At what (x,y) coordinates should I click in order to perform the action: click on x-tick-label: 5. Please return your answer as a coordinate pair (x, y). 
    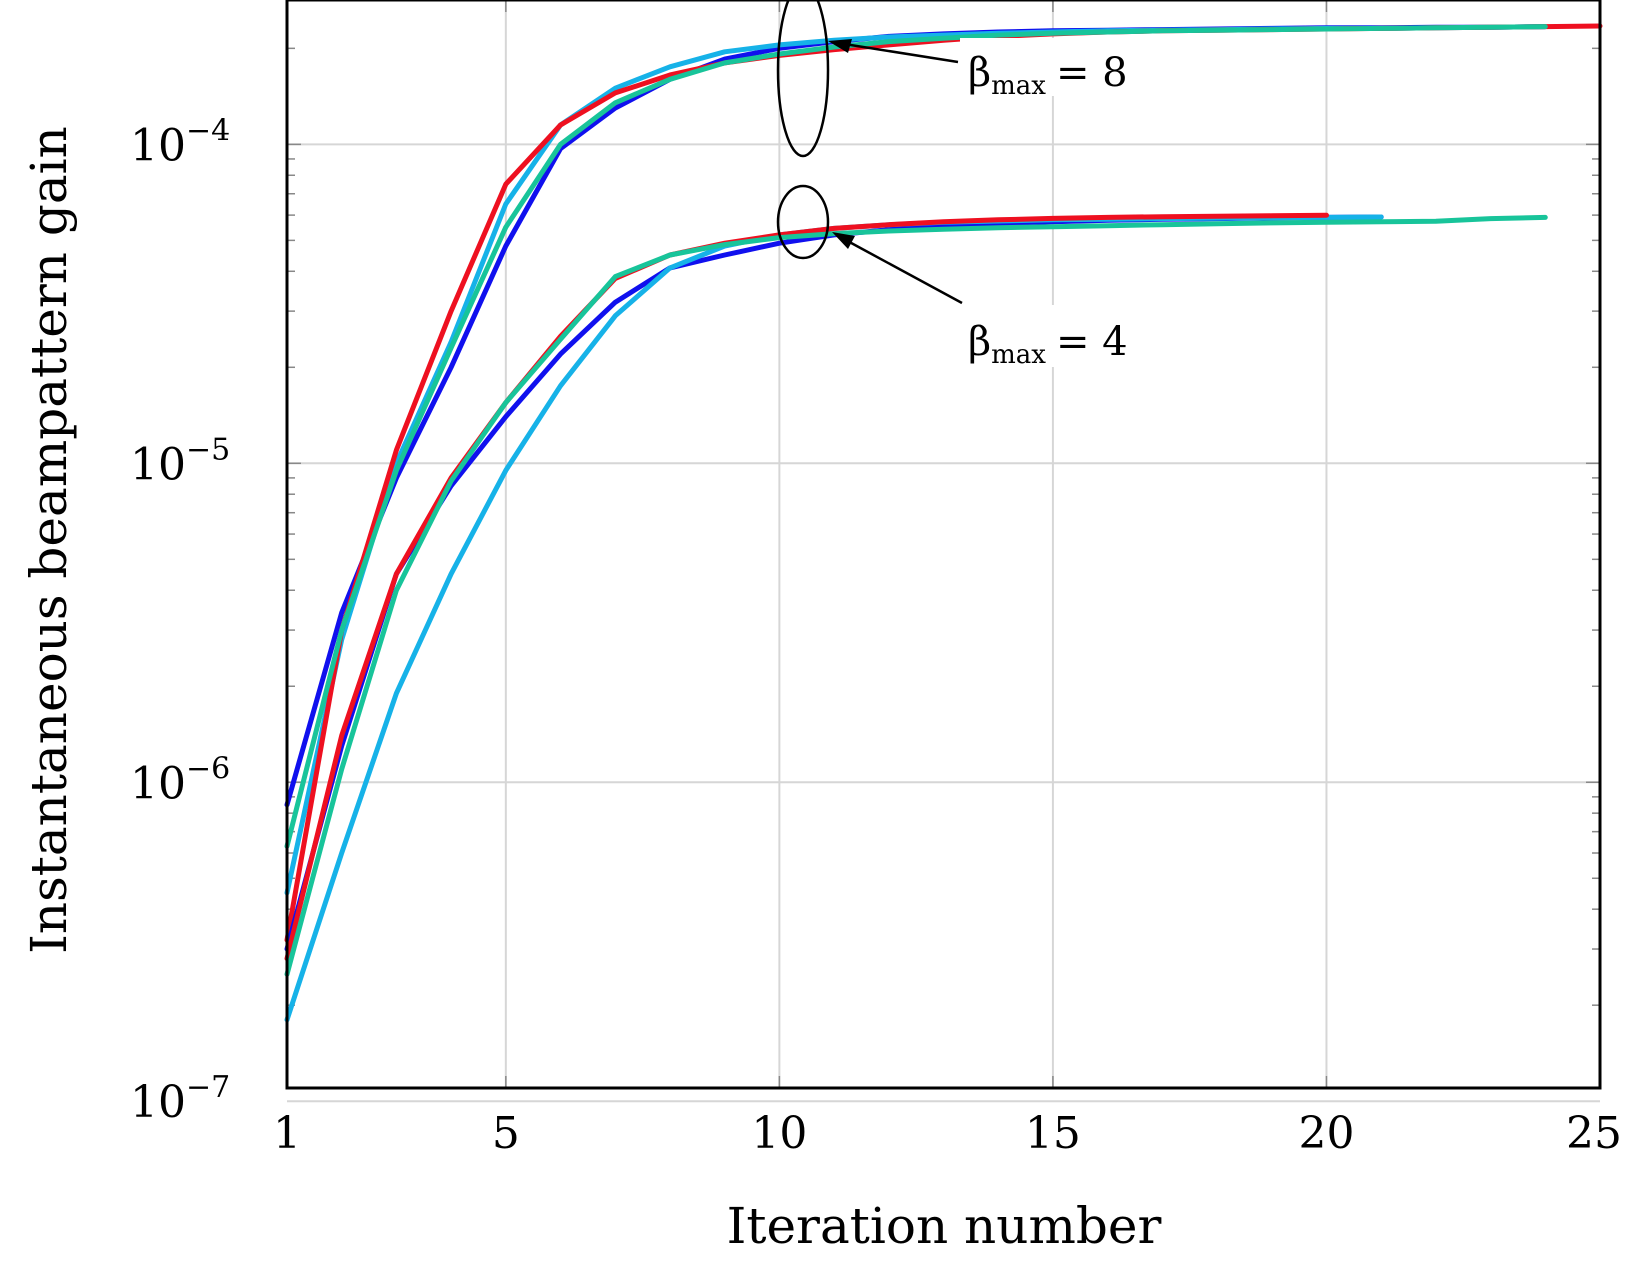
    Looking at the image, I should click on (506, 1133).